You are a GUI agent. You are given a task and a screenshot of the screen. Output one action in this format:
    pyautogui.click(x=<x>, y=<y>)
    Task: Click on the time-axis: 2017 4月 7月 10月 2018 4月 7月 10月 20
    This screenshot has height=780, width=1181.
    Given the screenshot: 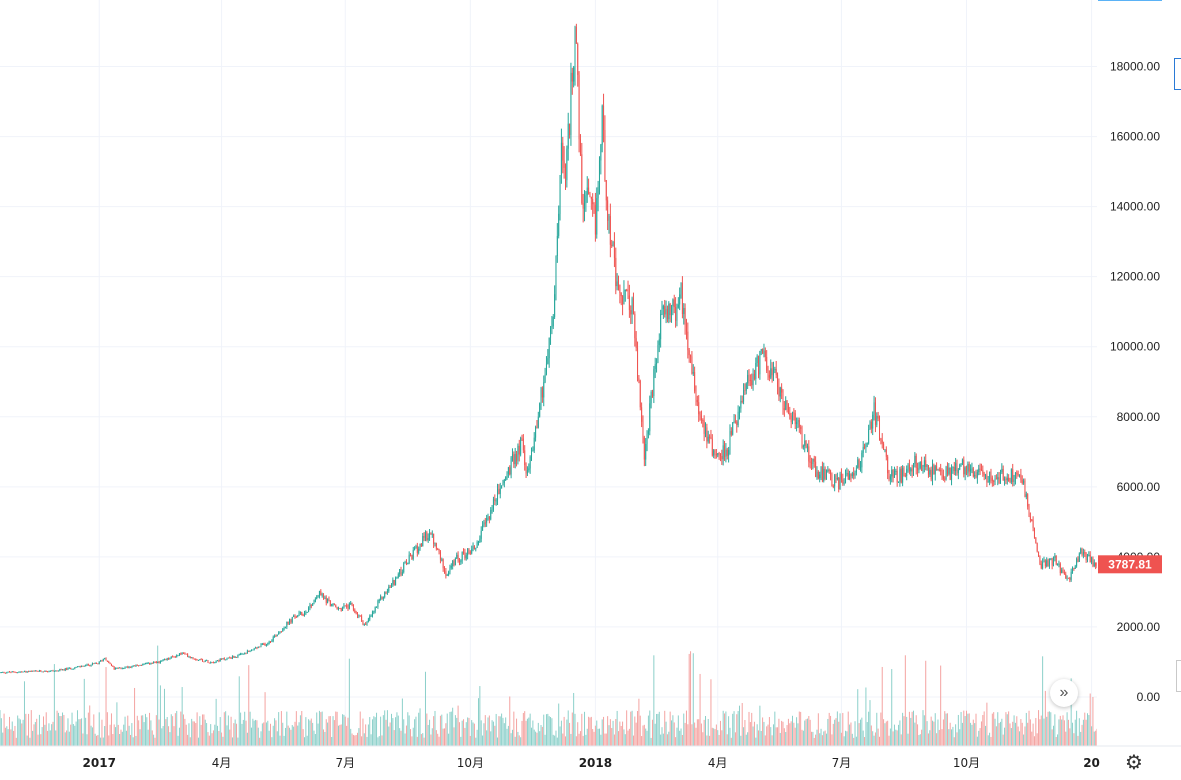 What is the action you would take?
    pyautogui.click(x=591, y=763)
    